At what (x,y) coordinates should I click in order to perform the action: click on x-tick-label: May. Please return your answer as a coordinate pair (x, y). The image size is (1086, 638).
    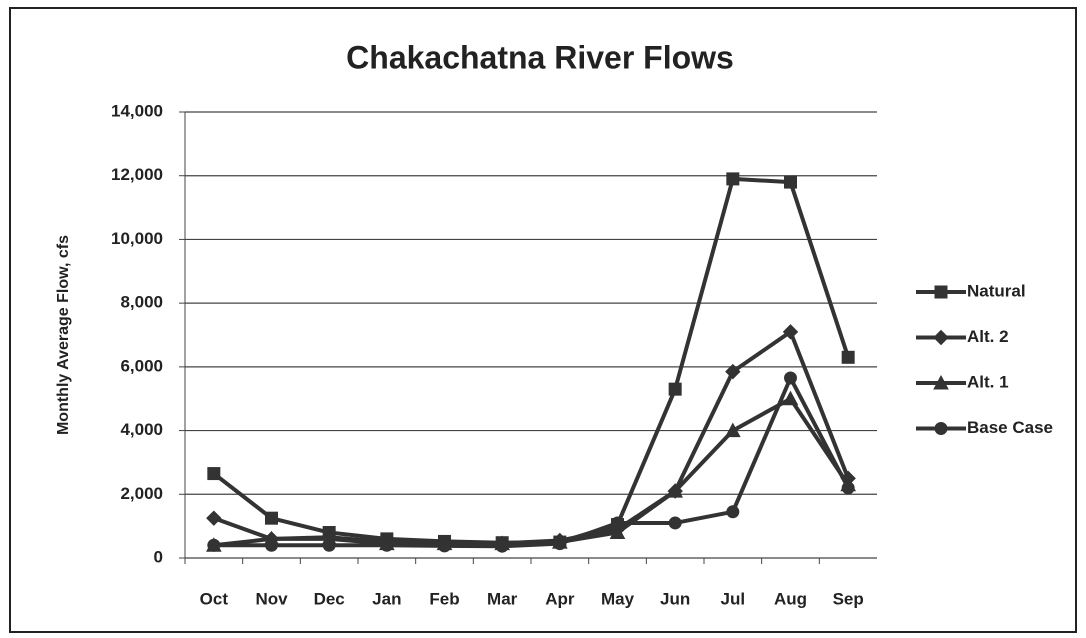
    Looking at the image, I should click on (618, 598).